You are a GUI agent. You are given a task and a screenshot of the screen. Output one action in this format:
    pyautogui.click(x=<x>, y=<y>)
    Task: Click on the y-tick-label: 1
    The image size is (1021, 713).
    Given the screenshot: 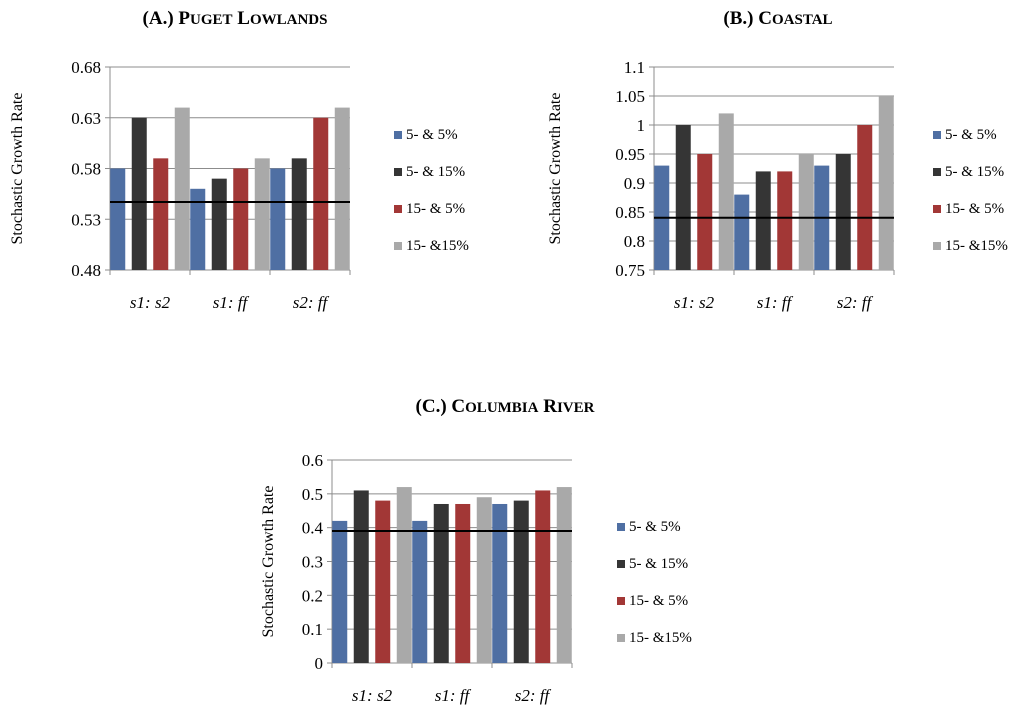 What is the action you would take?
    pyautogui.click(x=641, y=125)
    